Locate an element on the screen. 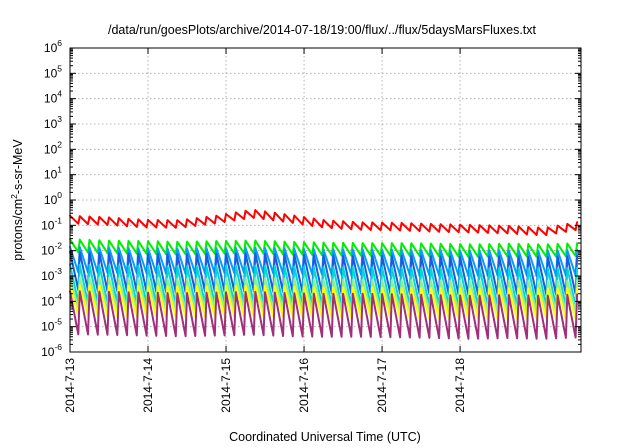 This screenshot has width=640, height=448. y-tick-label: 10⁻⁵ is located at coordinates (51, 325).